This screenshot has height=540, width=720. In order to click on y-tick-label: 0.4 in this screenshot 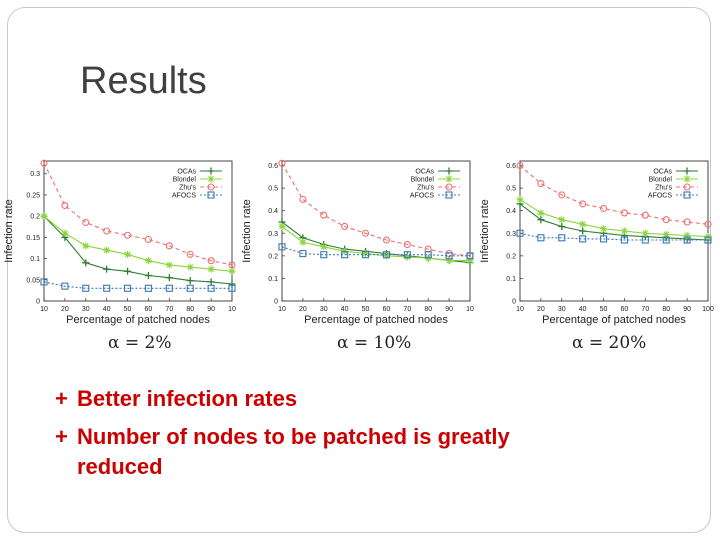, I will do `click(273, 211)`.